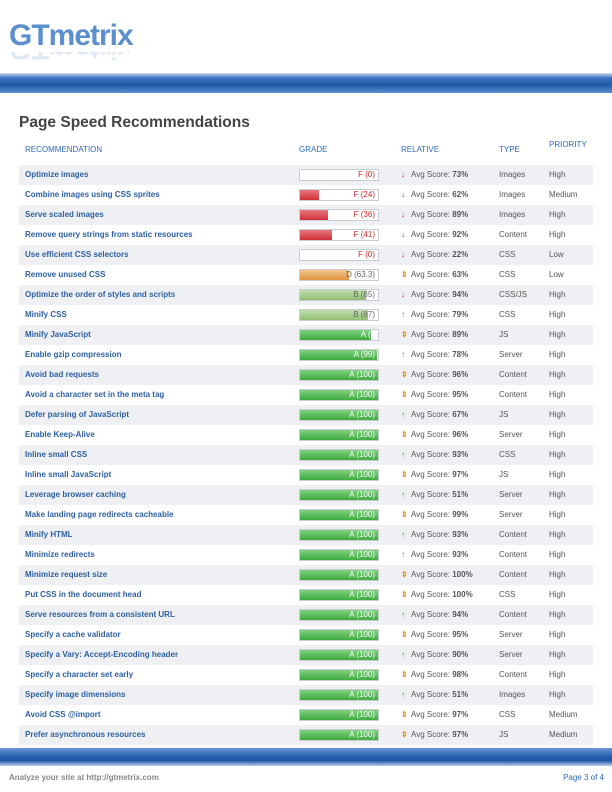 Image resolution: width=612 pixels, height=792 pixels. I want to click on recommendation-name: Use efficient CSS selectors, so click(77, 254).